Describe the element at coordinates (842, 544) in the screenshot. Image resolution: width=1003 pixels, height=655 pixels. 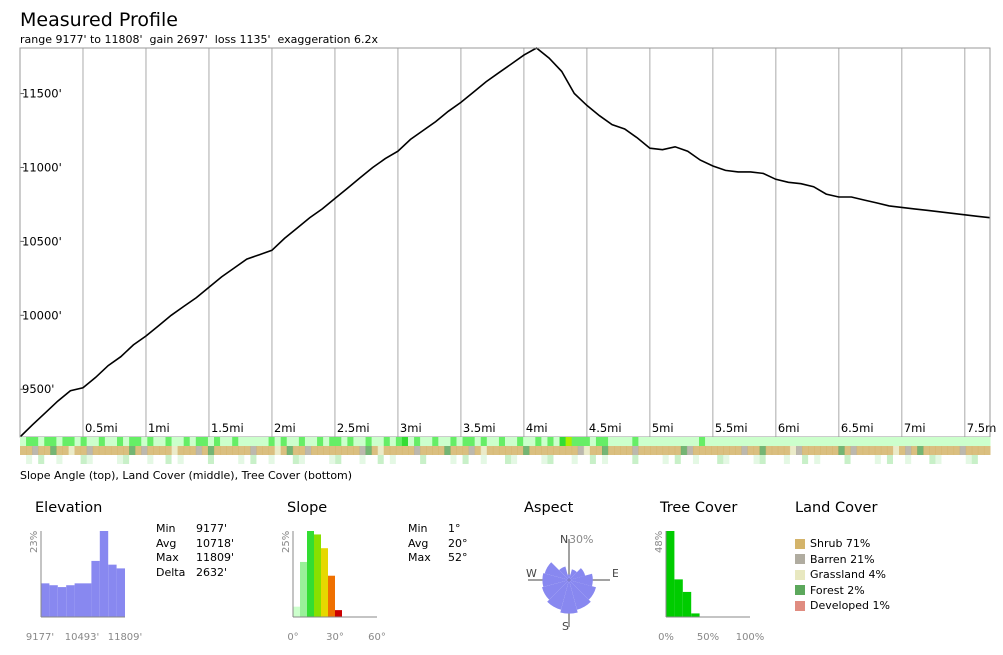
I see `legend-item: Shrub 71%` at that location.